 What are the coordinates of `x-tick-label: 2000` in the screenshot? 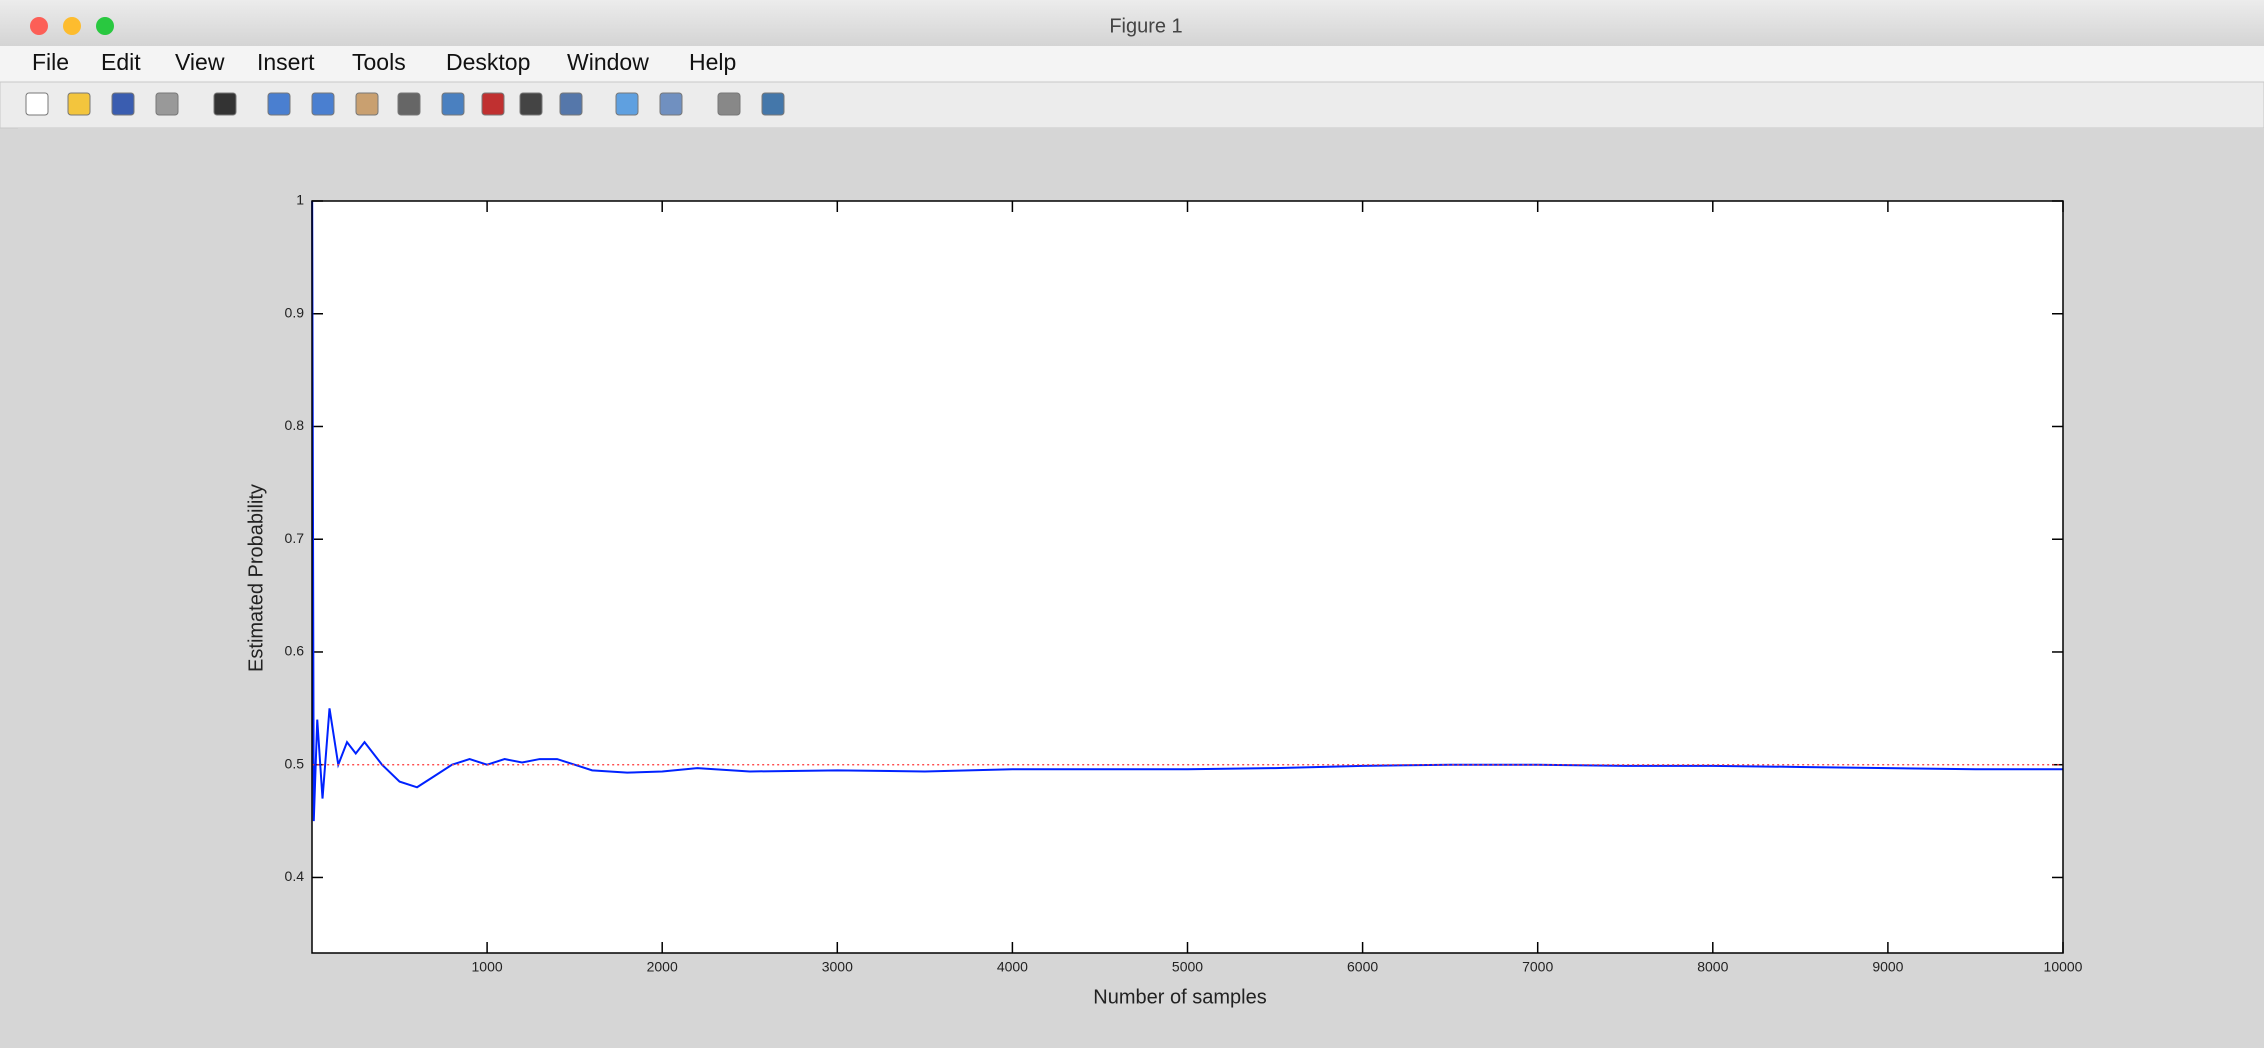 It's located at (662, 967).